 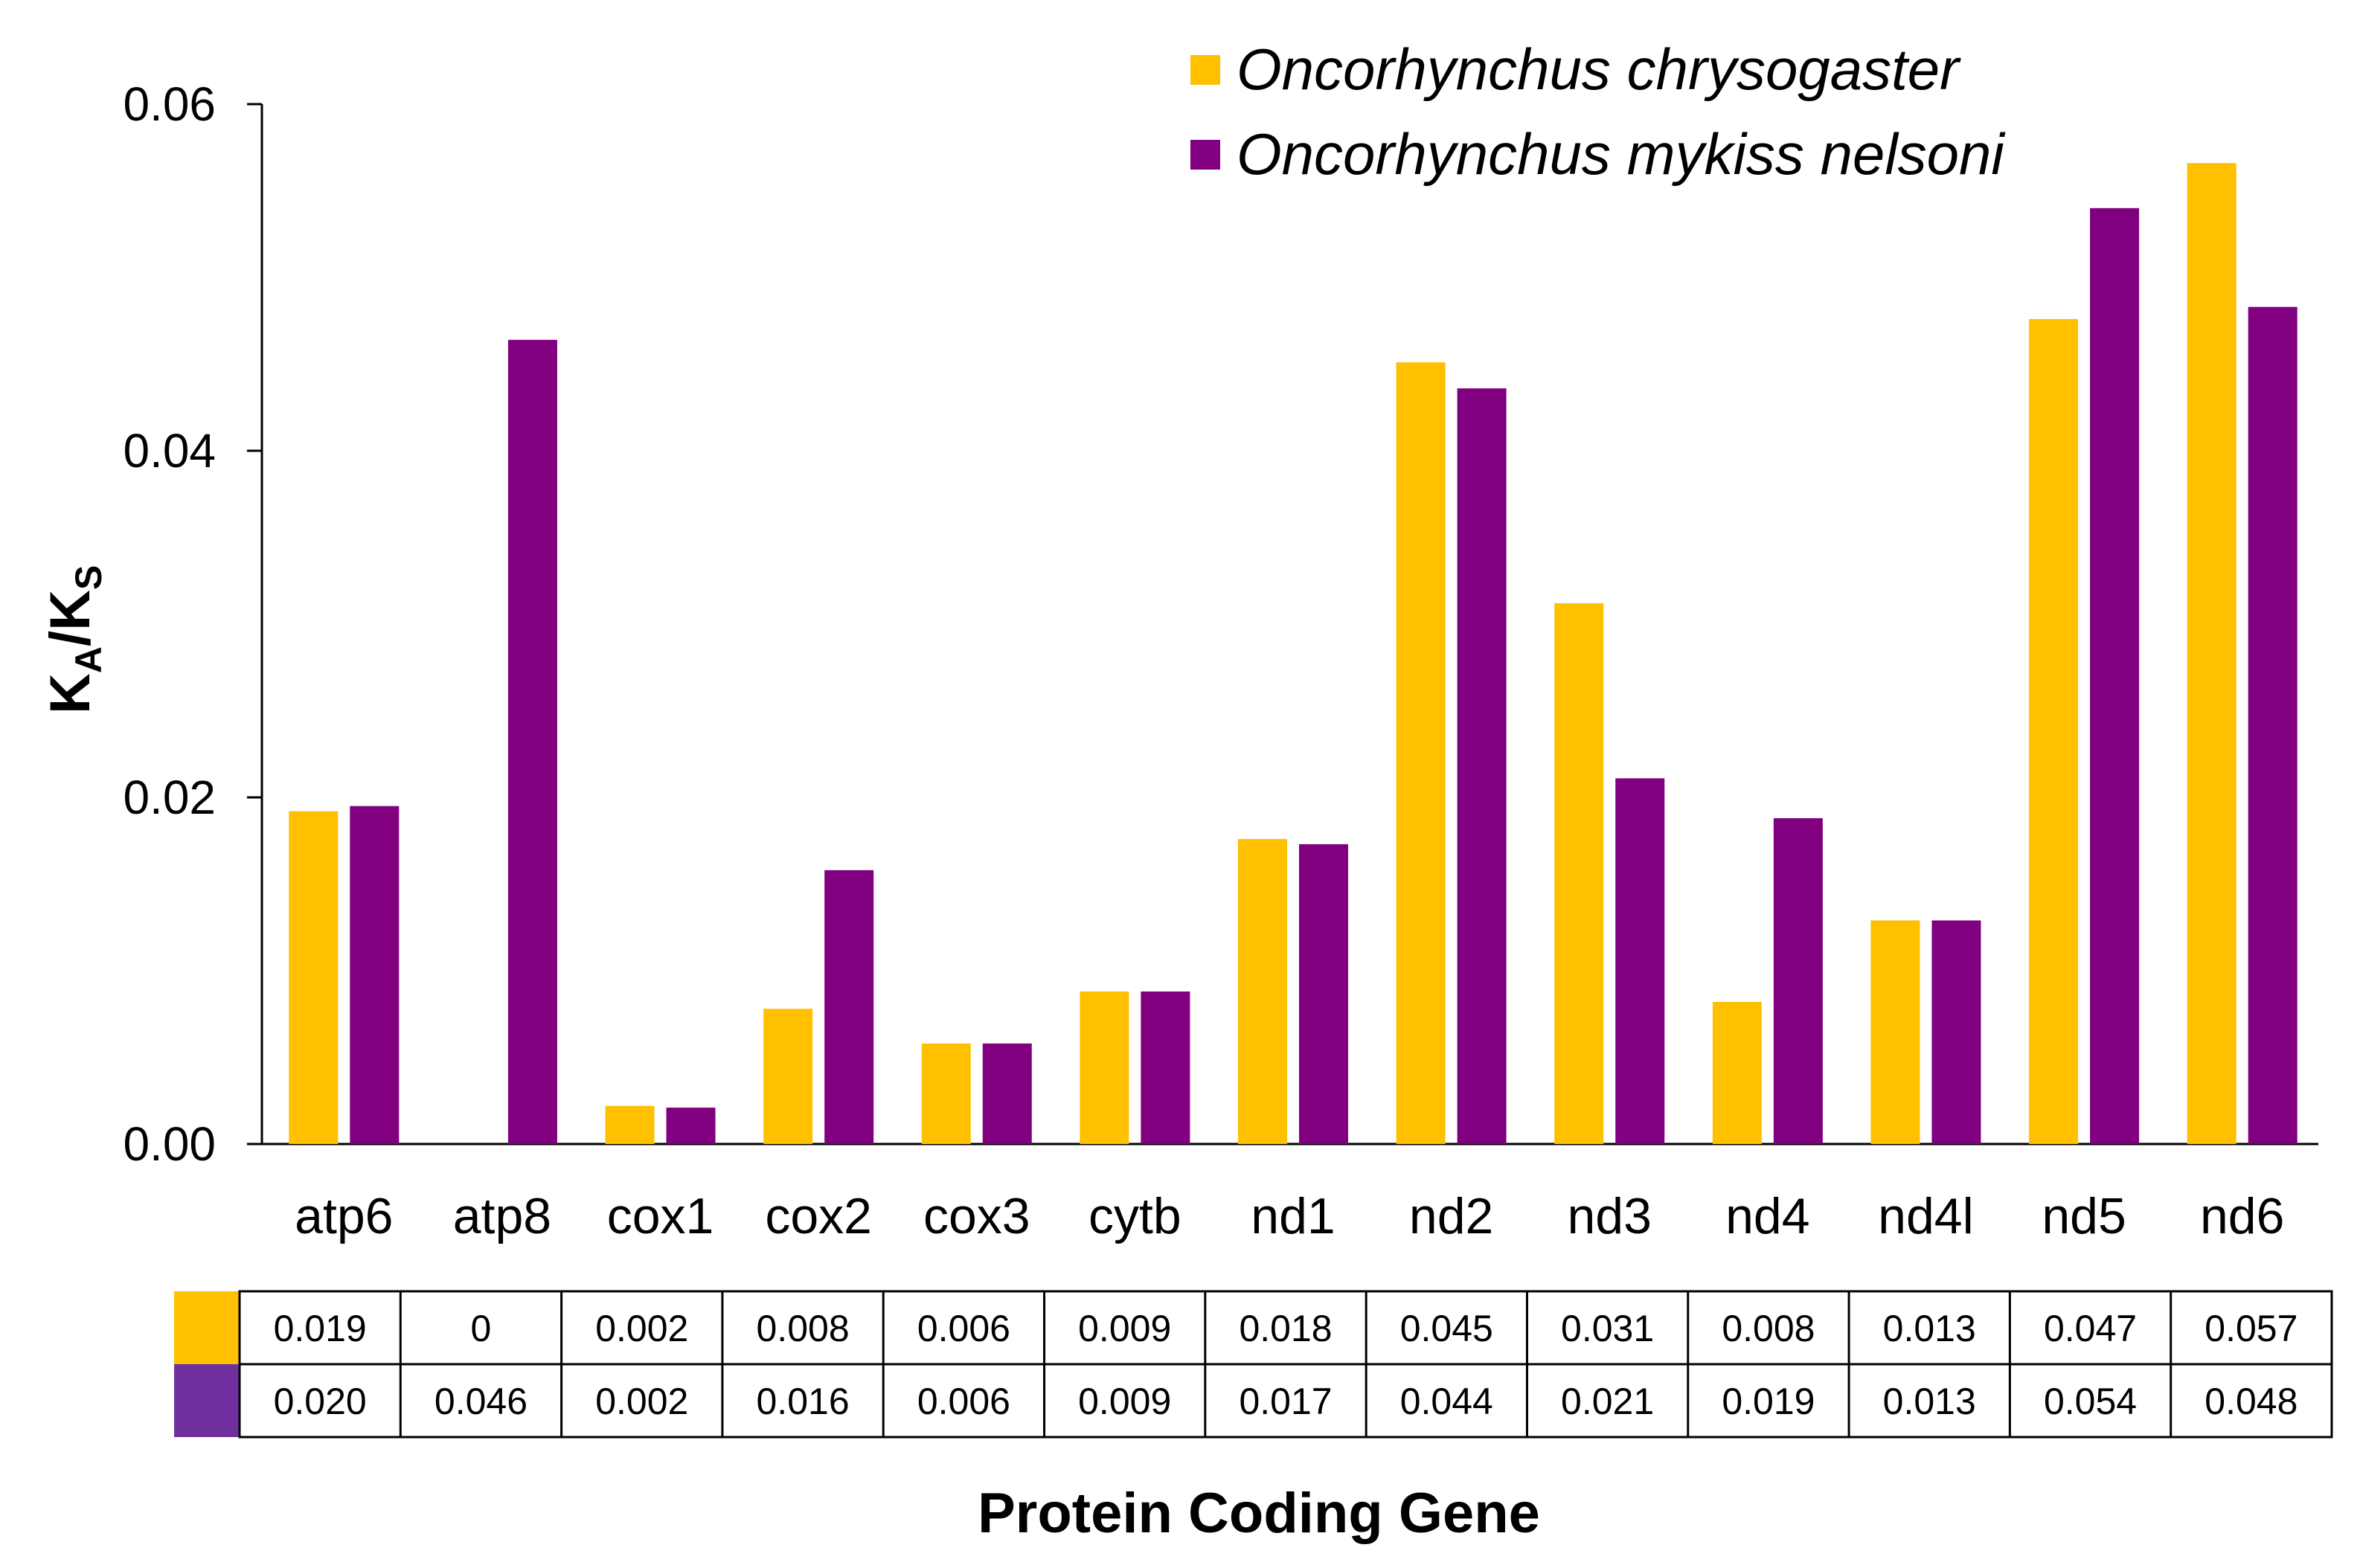 I want to click on y-tick-label: 0.02, so click(x=169, y=797).